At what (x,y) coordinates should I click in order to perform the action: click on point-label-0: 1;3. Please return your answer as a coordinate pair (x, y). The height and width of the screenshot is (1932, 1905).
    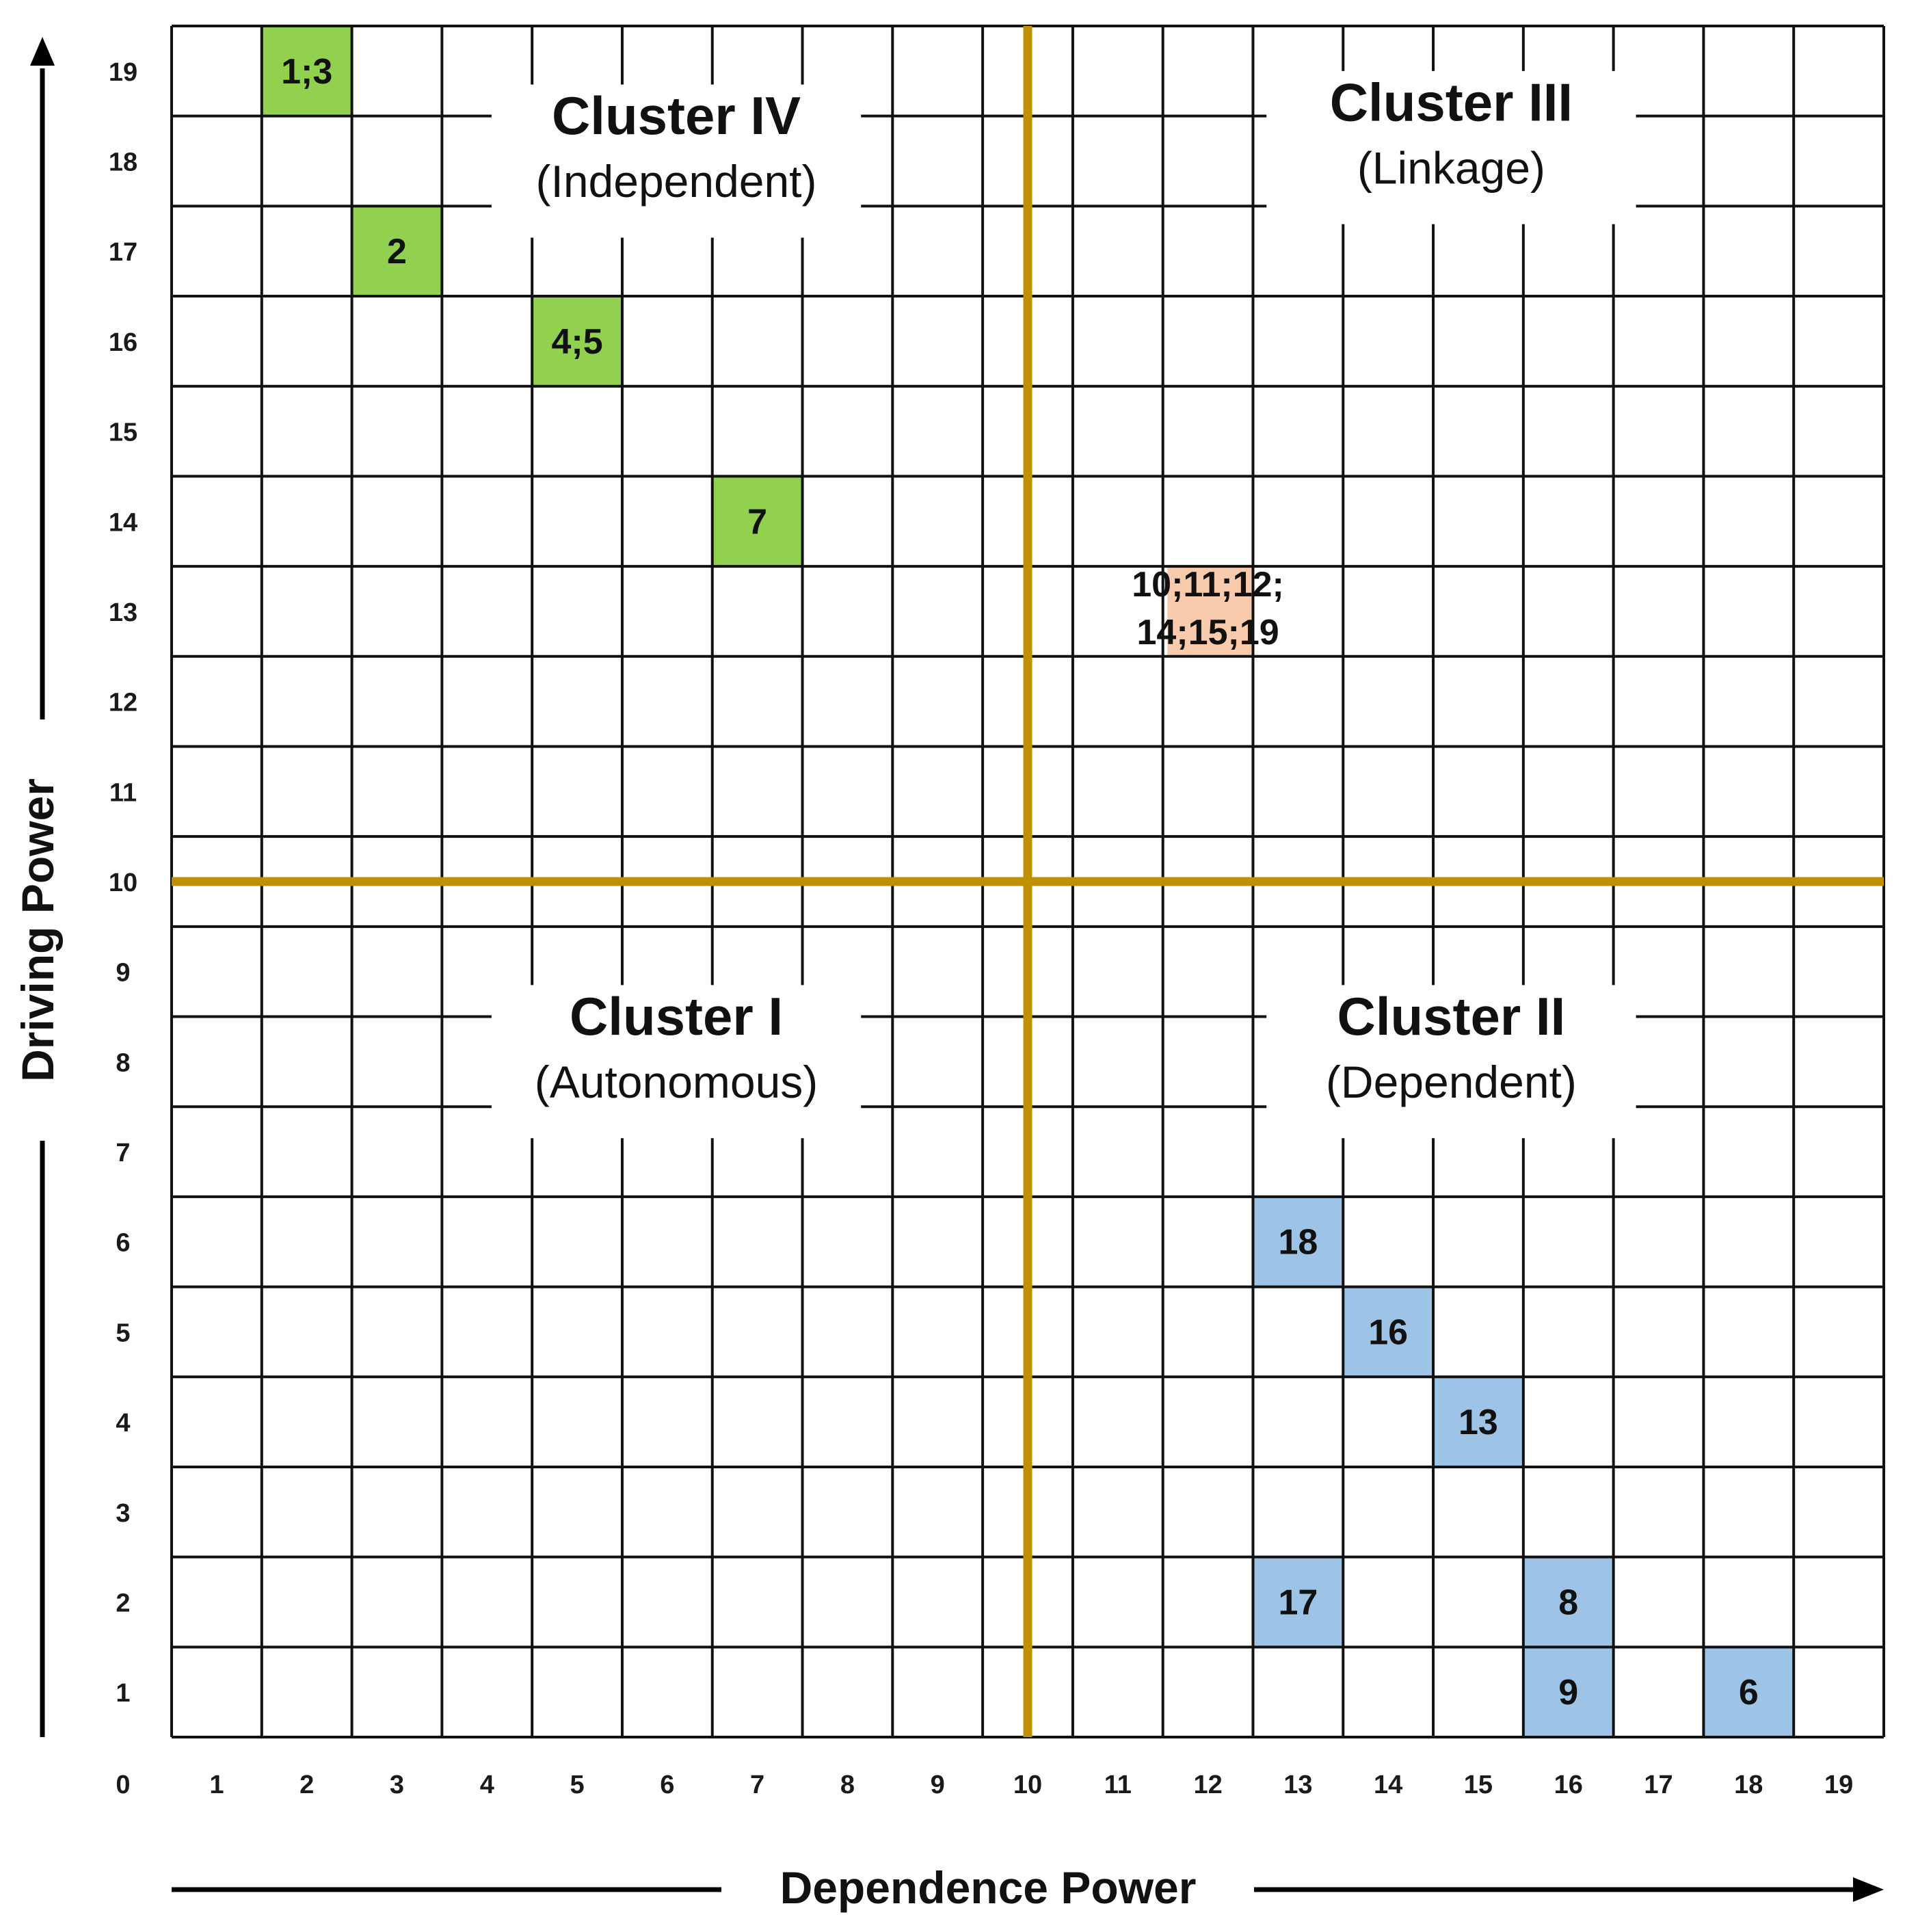
    Looking at the image, I should click on (307, 72).